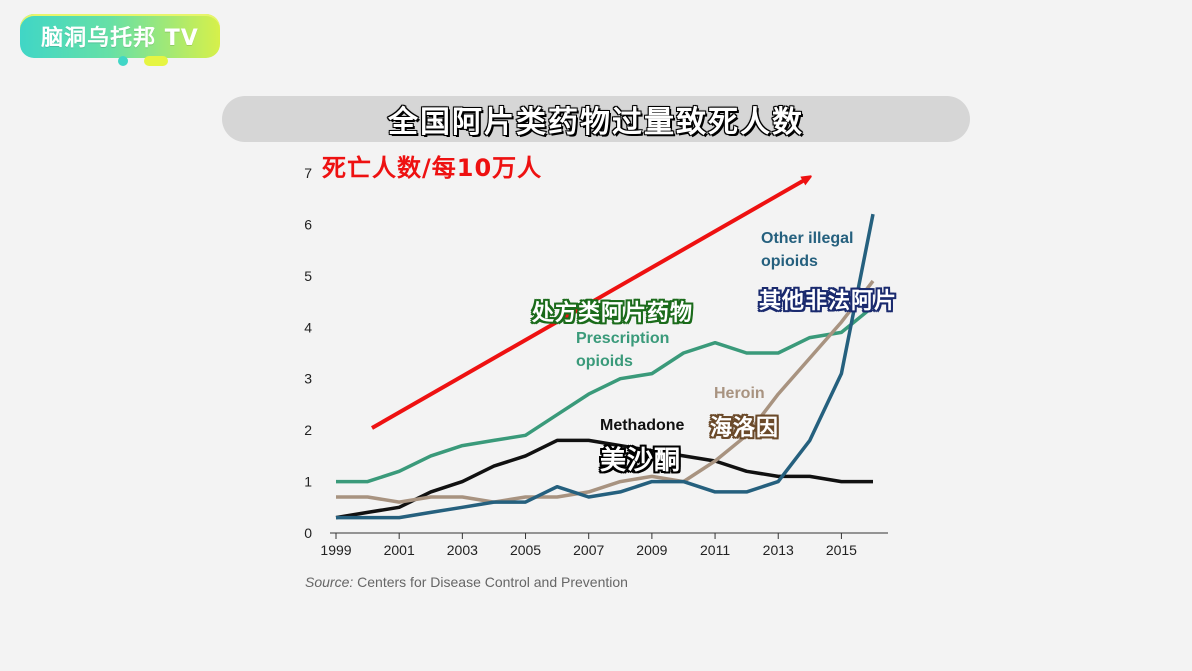 Image resolution: width=1192 pixels, height=671 pixels. Describe the element at coordinates (841, 550) in the screenshot. I see `x-tick-label: 2015` at that location.